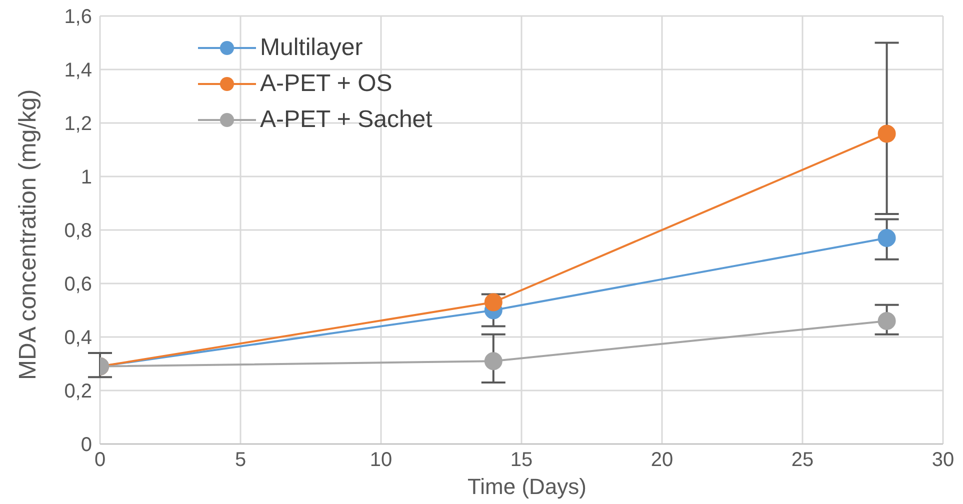  Describe the element at coordinates (78, 231) in the screenshot. I see `y-tick-label: 0,8` at that location.